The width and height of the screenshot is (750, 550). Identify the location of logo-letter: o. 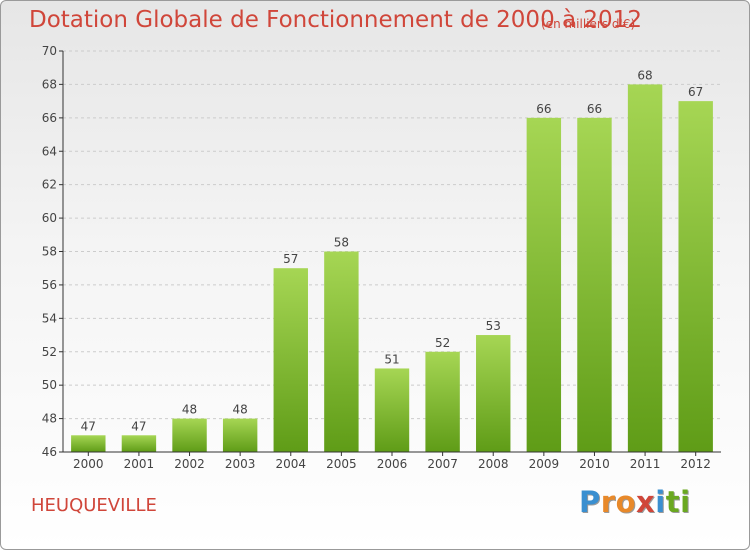
(626, 502).